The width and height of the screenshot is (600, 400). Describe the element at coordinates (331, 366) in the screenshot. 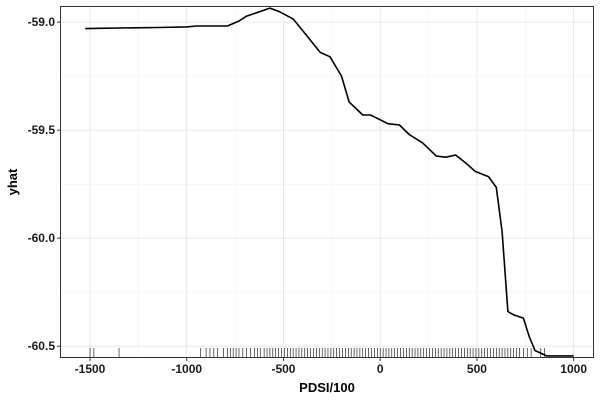

I see `x-axis: -1500 -1000 -500 0 500 1000` at that location.